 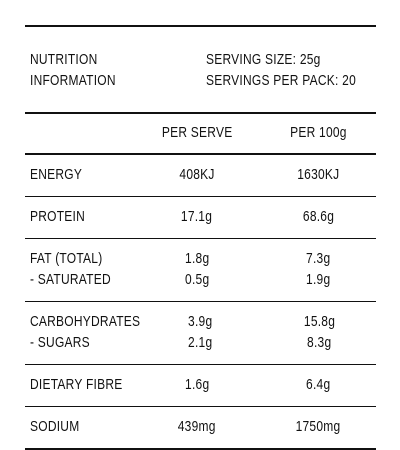 I want to click on title-block: NUTRITION INFORMATION, so click(x=83, y=71).